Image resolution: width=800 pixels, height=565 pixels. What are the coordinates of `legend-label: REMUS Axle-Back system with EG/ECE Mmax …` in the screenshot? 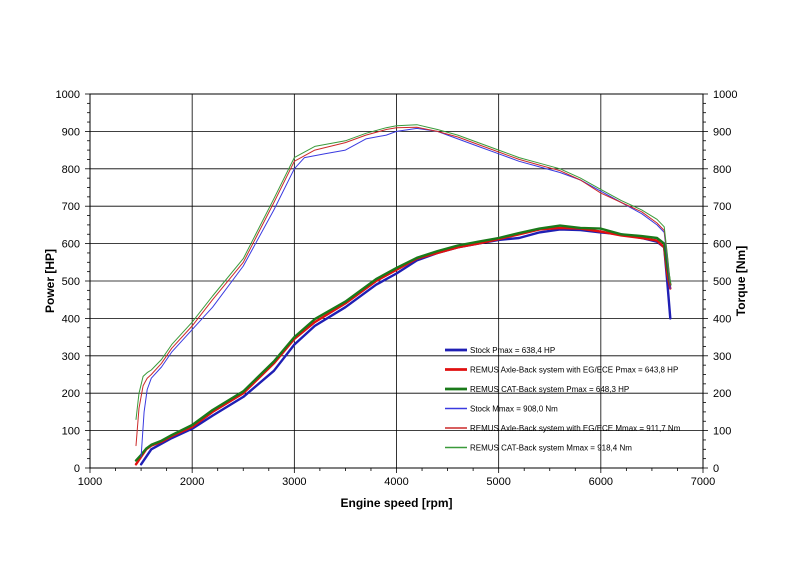 It's located at (575, 428).